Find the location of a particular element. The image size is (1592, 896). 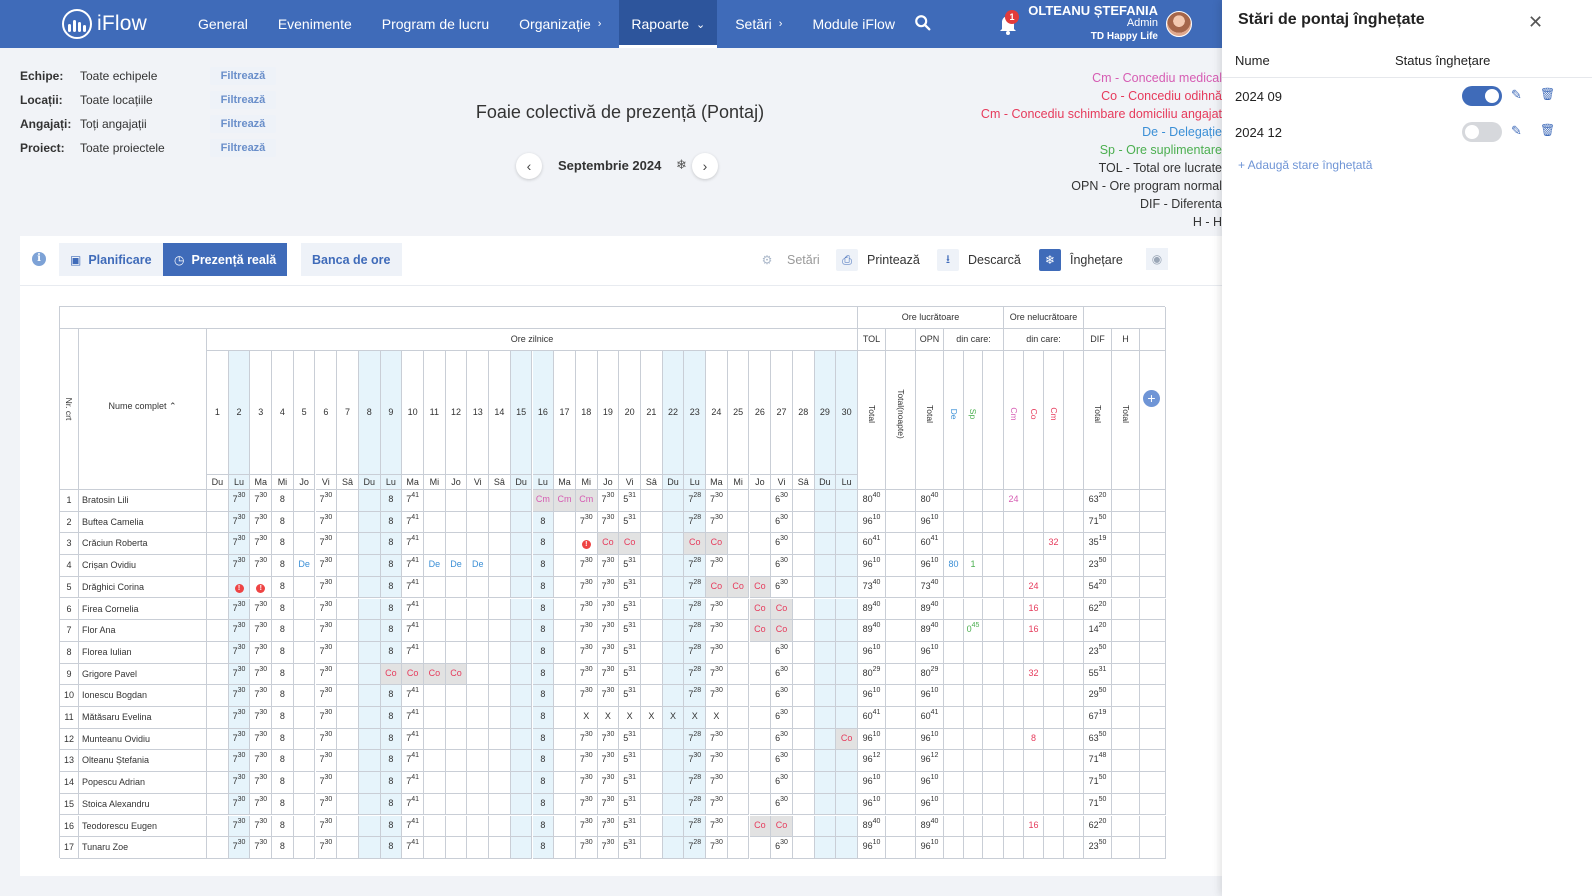

download-button: ⭳ Descarcă is located at coordinates (979, 260).